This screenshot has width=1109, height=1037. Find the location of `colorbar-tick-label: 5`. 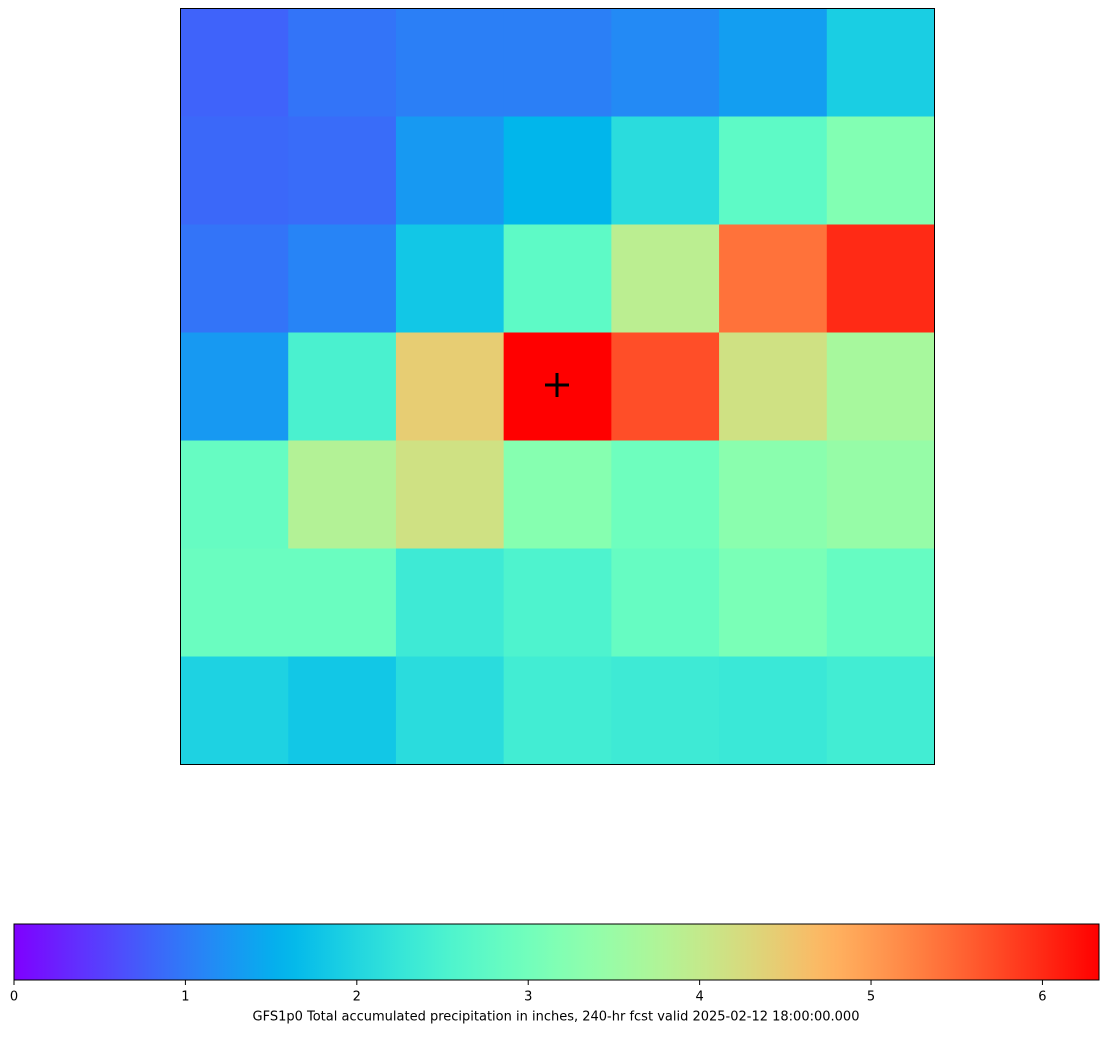

colorbar-tick-label: 5 is located at coordinates (871, 997).